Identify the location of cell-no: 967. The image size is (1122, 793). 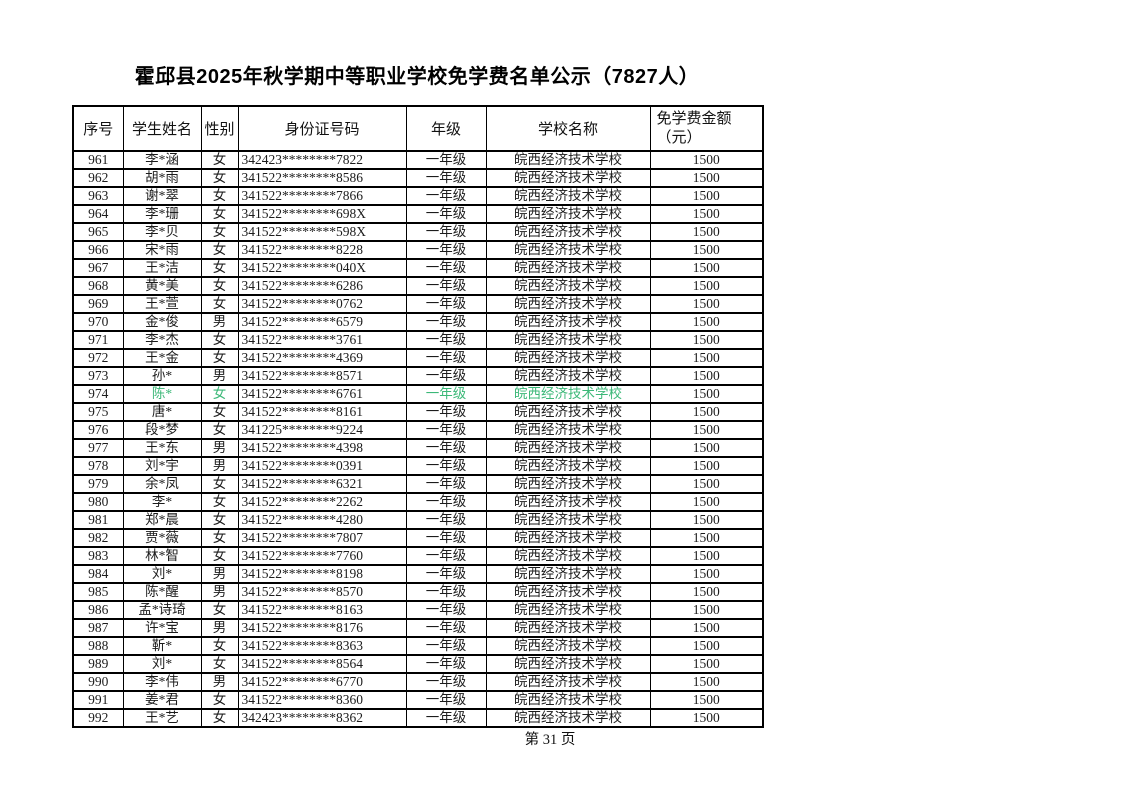
(98, 268).